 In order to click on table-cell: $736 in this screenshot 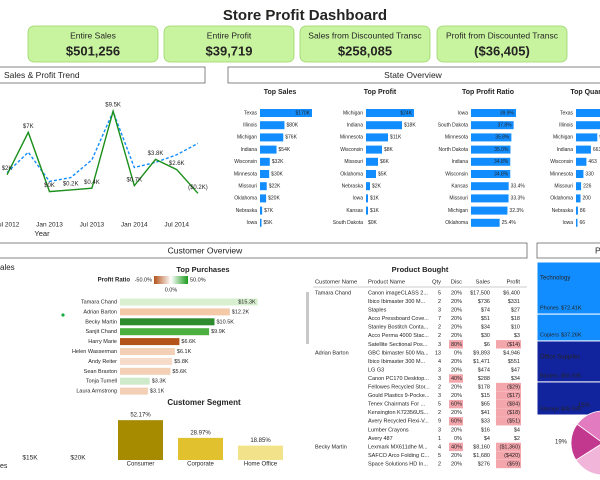, I will do `click(484, 302)`.